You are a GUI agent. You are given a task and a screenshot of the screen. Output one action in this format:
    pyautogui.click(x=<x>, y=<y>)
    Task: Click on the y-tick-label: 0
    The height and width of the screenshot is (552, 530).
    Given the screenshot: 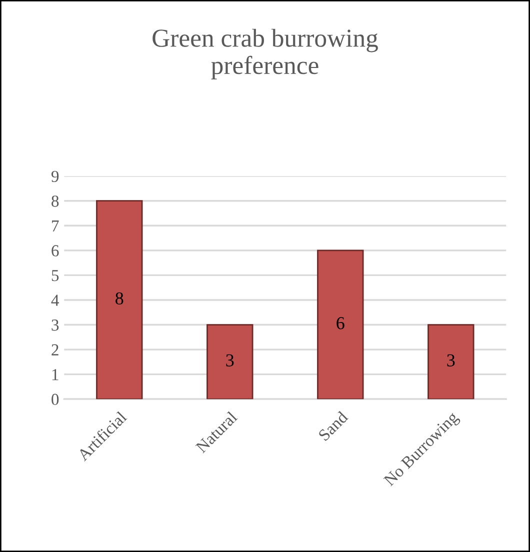 What is the action you would take?
    pyautogui.click(x=55, y=400)
    